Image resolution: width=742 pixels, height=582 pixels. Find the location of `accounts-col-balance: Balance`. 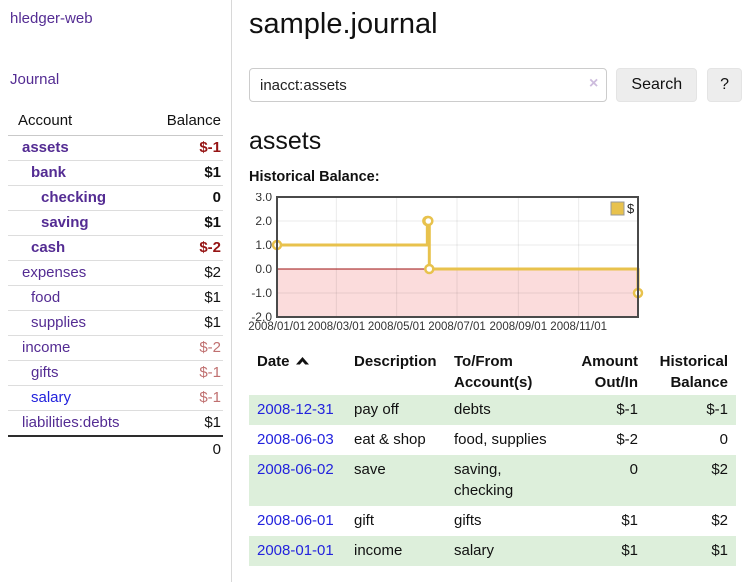

accounts-col-balance: Balance is located at coordinates (193, 120).